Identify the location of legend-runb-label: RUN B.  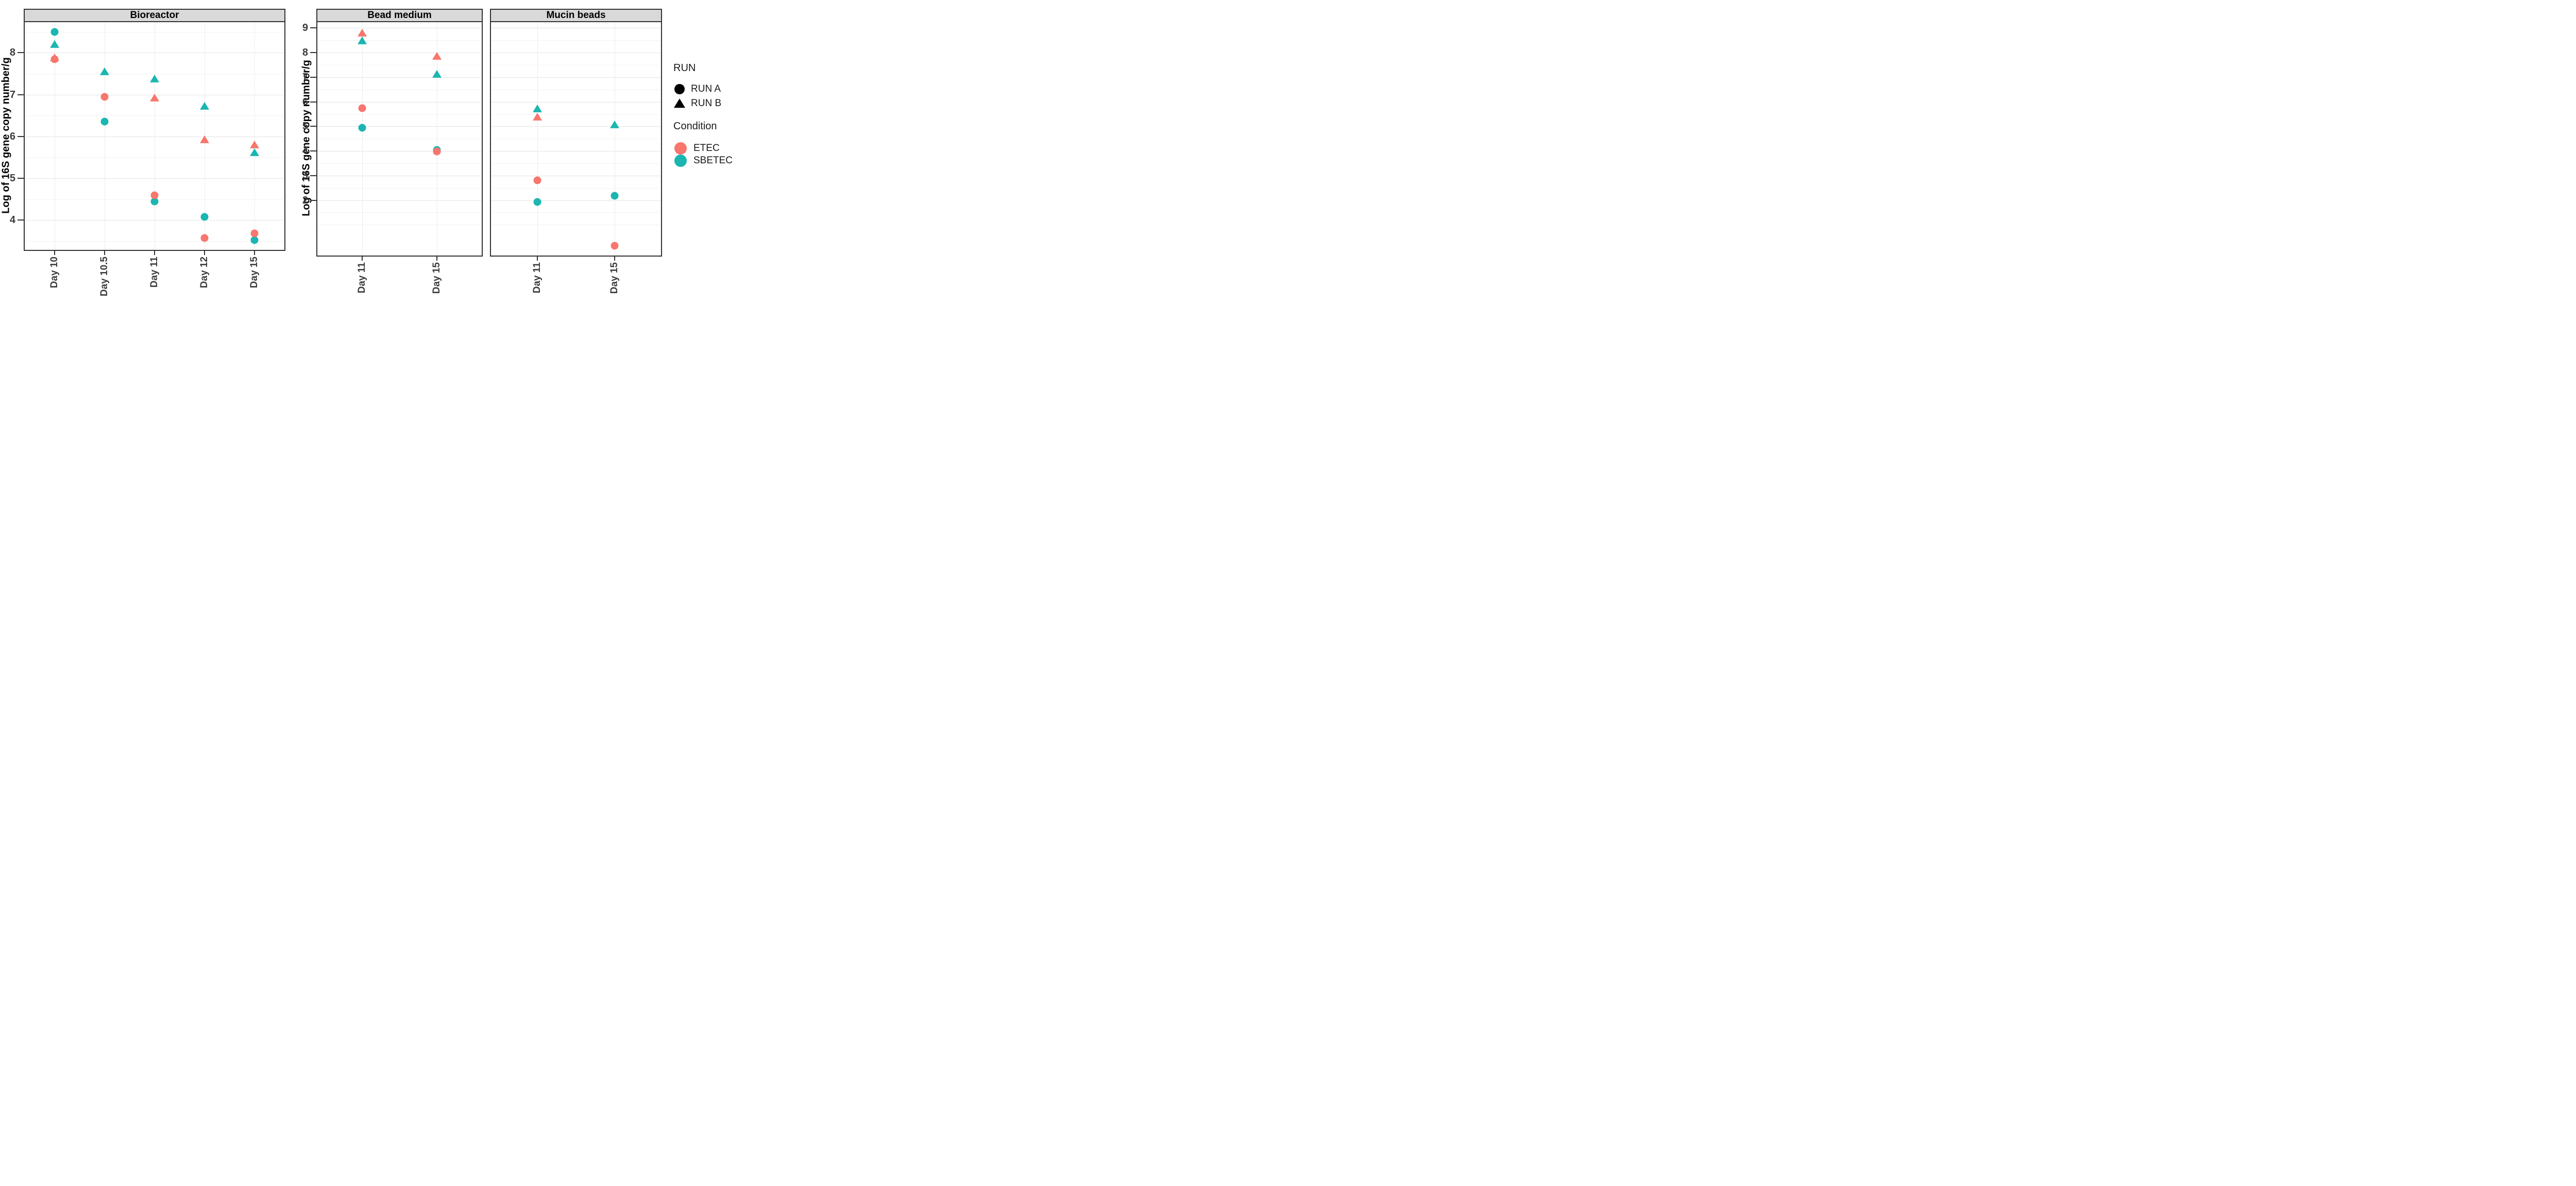
(706, 103).